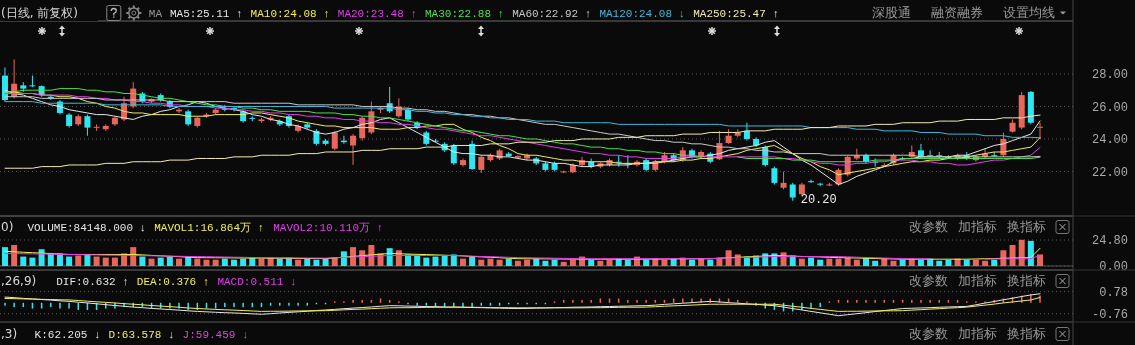 The height and width of the screenshot is (345, 1135). What do you see at coordinates (19, 281) in the screenshot?
I see `chart-title: ,26,9)` at bounding box center [19, 281].